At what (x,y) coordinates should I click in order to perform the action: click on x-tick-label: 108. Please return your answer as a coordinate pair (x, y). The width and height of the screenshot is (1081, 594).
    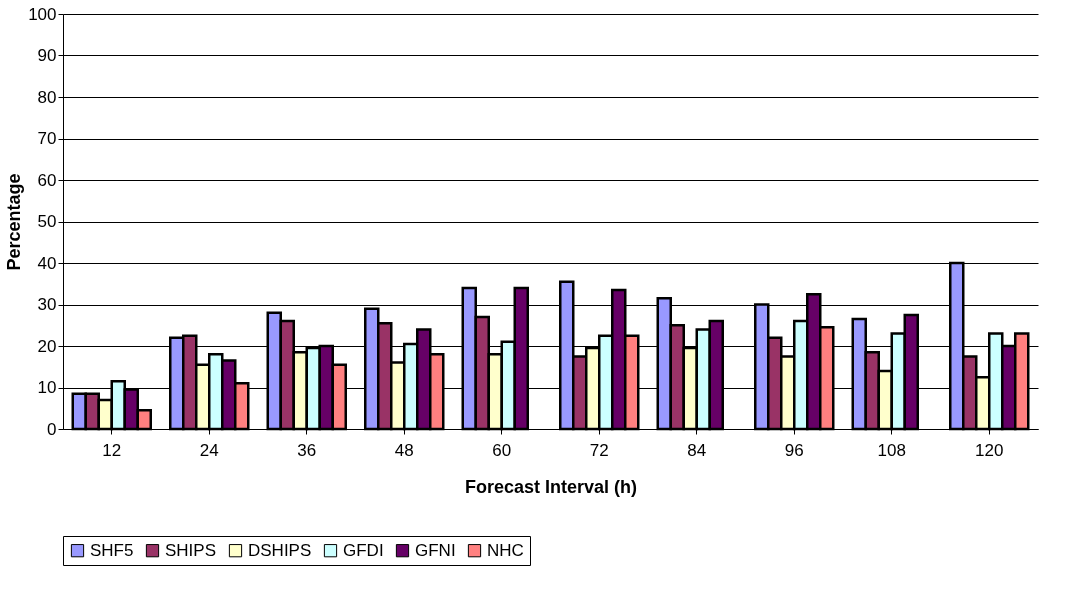
    Looking at the image, I should click on (891, 450).